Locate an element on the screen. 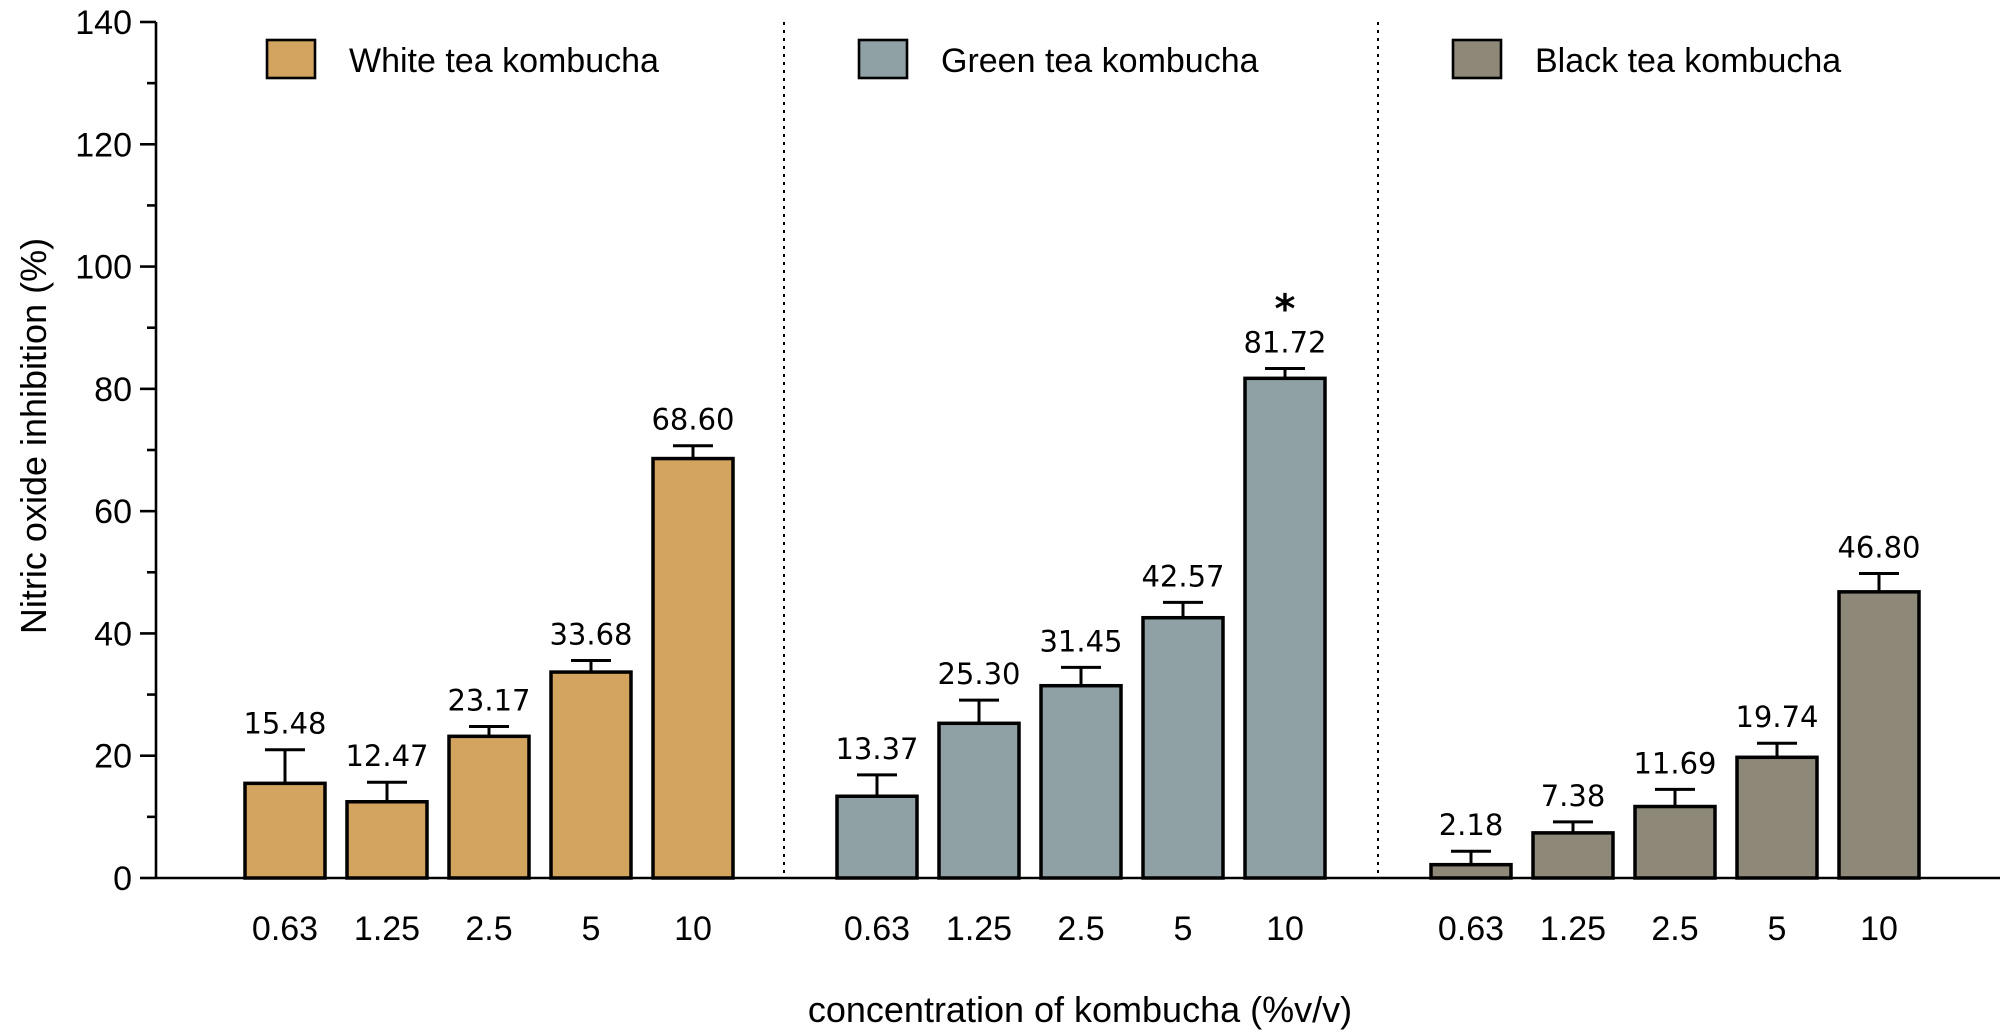 The height and width of the screenshot is (1033, 2008). y-tick-label: 20 is located at coordinates (113, 757).